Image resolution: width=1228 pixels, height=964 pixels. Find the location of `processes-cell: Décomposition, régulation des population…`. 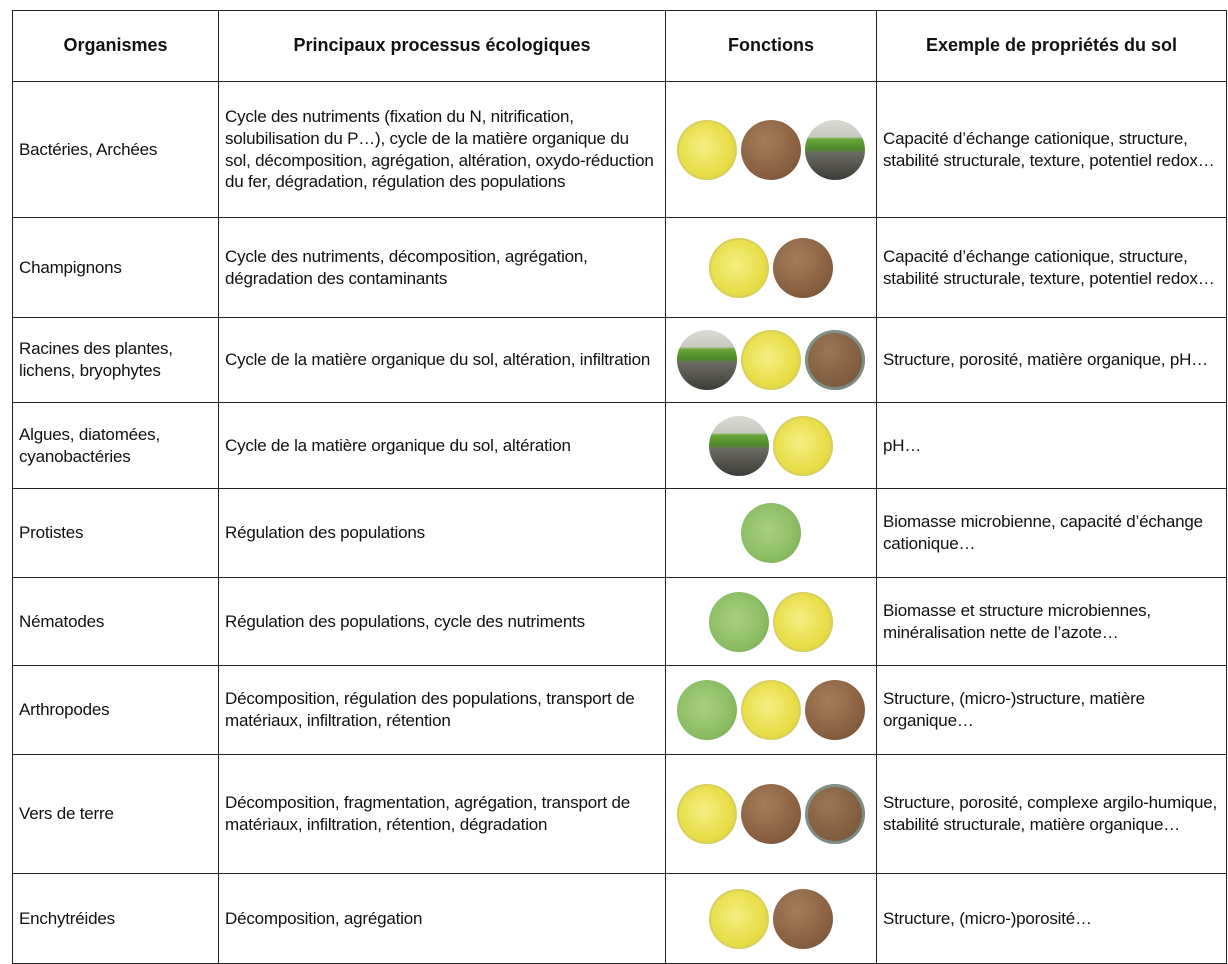

processes-cell: Décomposition, régulation des population… is located at coordinates (442, 710).